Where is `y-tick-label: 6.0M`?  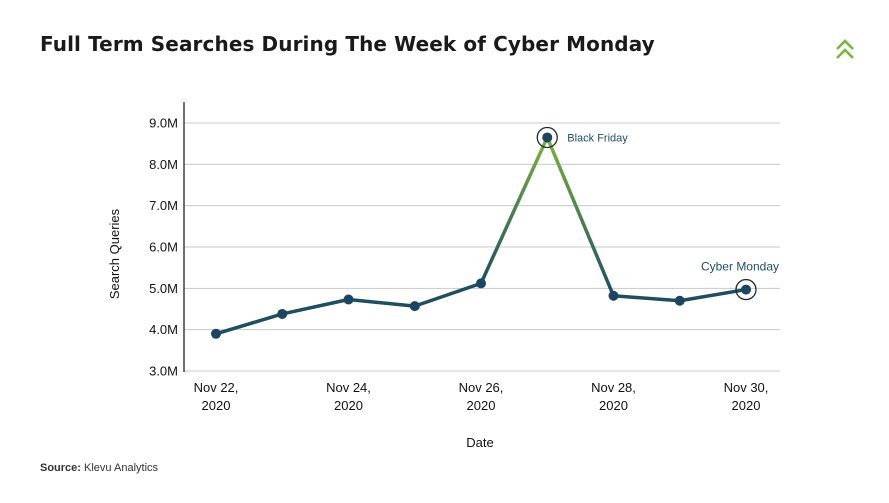
y-tick-label: 6.0M is located at coordinates (163, 247).